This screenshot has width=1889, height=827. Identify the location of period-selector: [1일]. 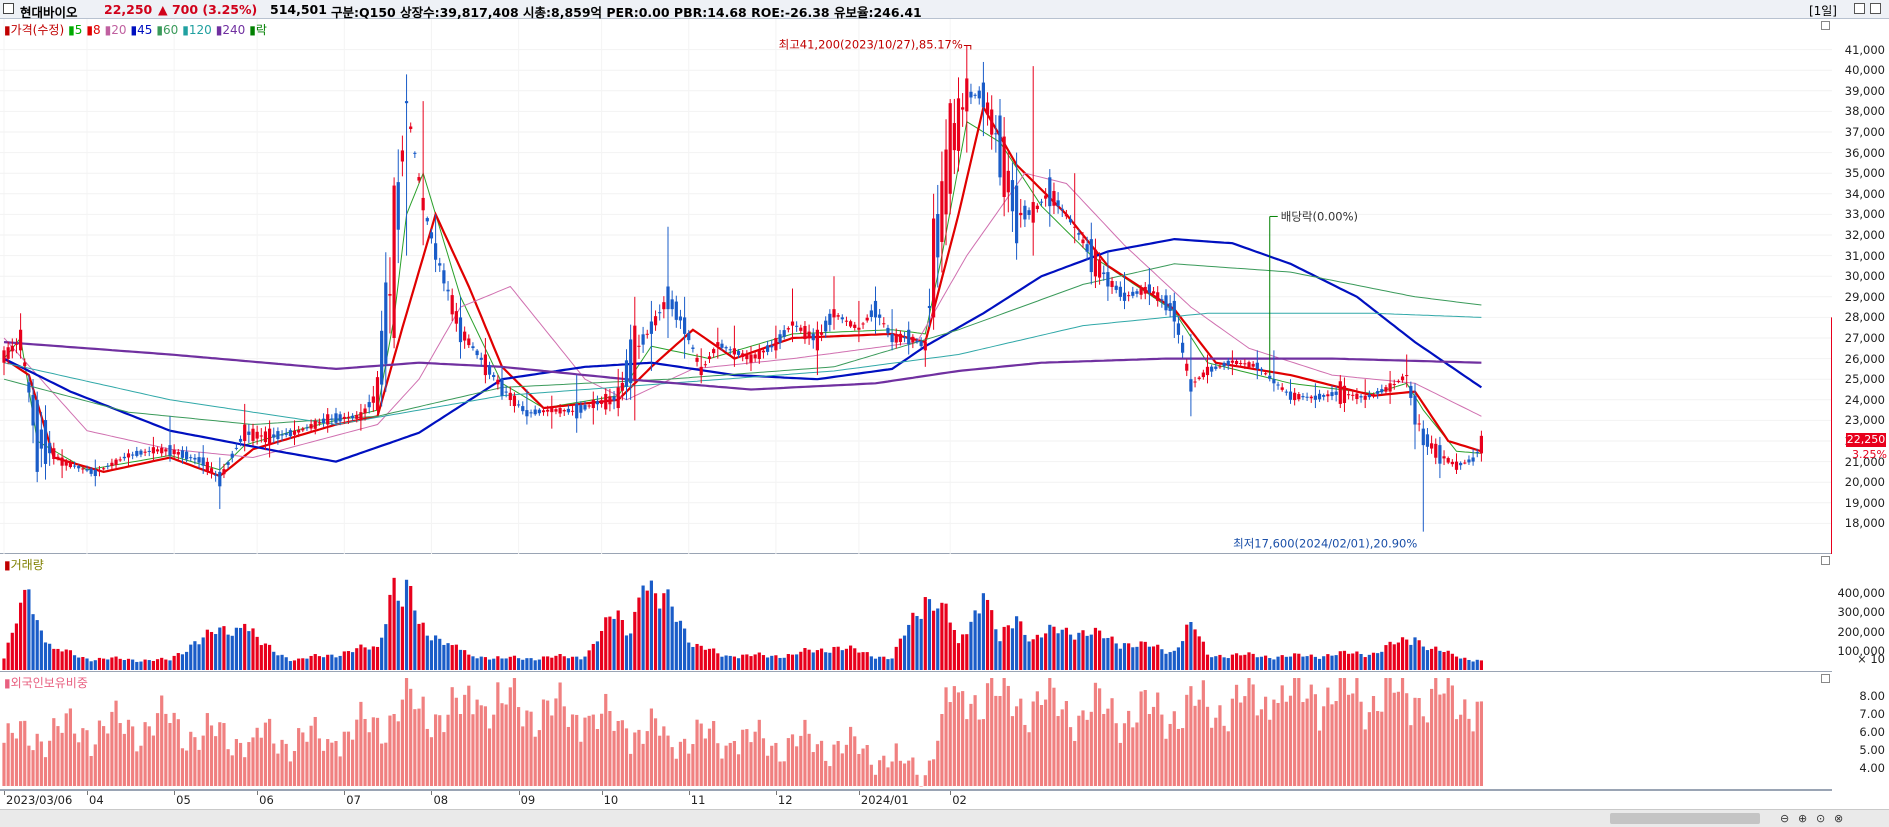
(1822, 11).